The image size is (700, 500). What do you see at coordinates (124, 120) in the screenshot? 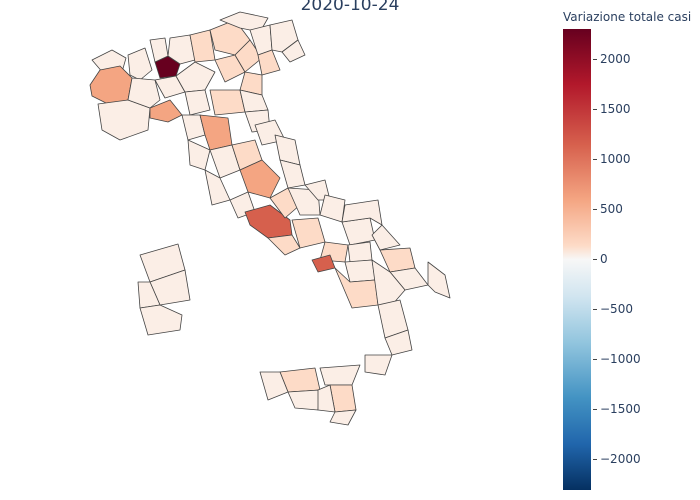
I see `province-cuneo` at bounding box center [124, 120].